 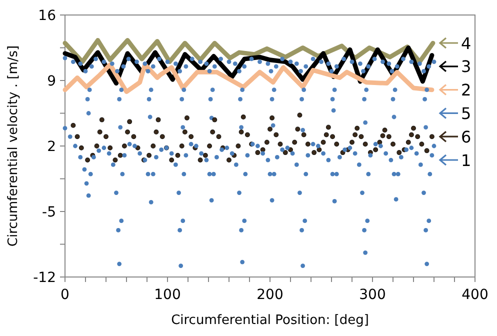 I want to click on legend-label: 6, so click(x=466, y=136).